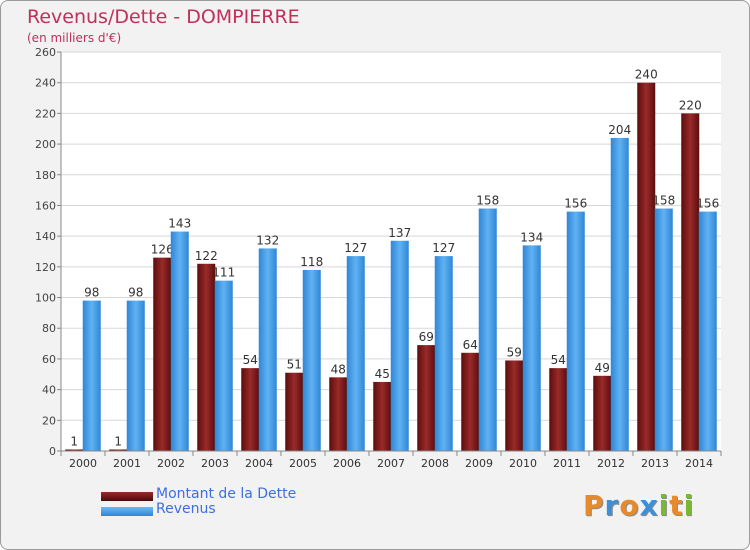  I want to click on data-label-debt: 64, so click(470, 345).